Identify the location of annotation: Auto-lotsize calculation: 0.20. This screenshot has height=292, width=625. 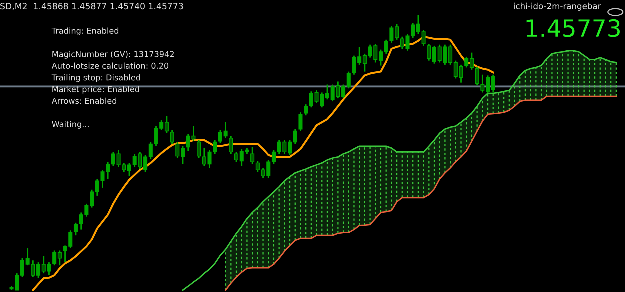
(110, 66).